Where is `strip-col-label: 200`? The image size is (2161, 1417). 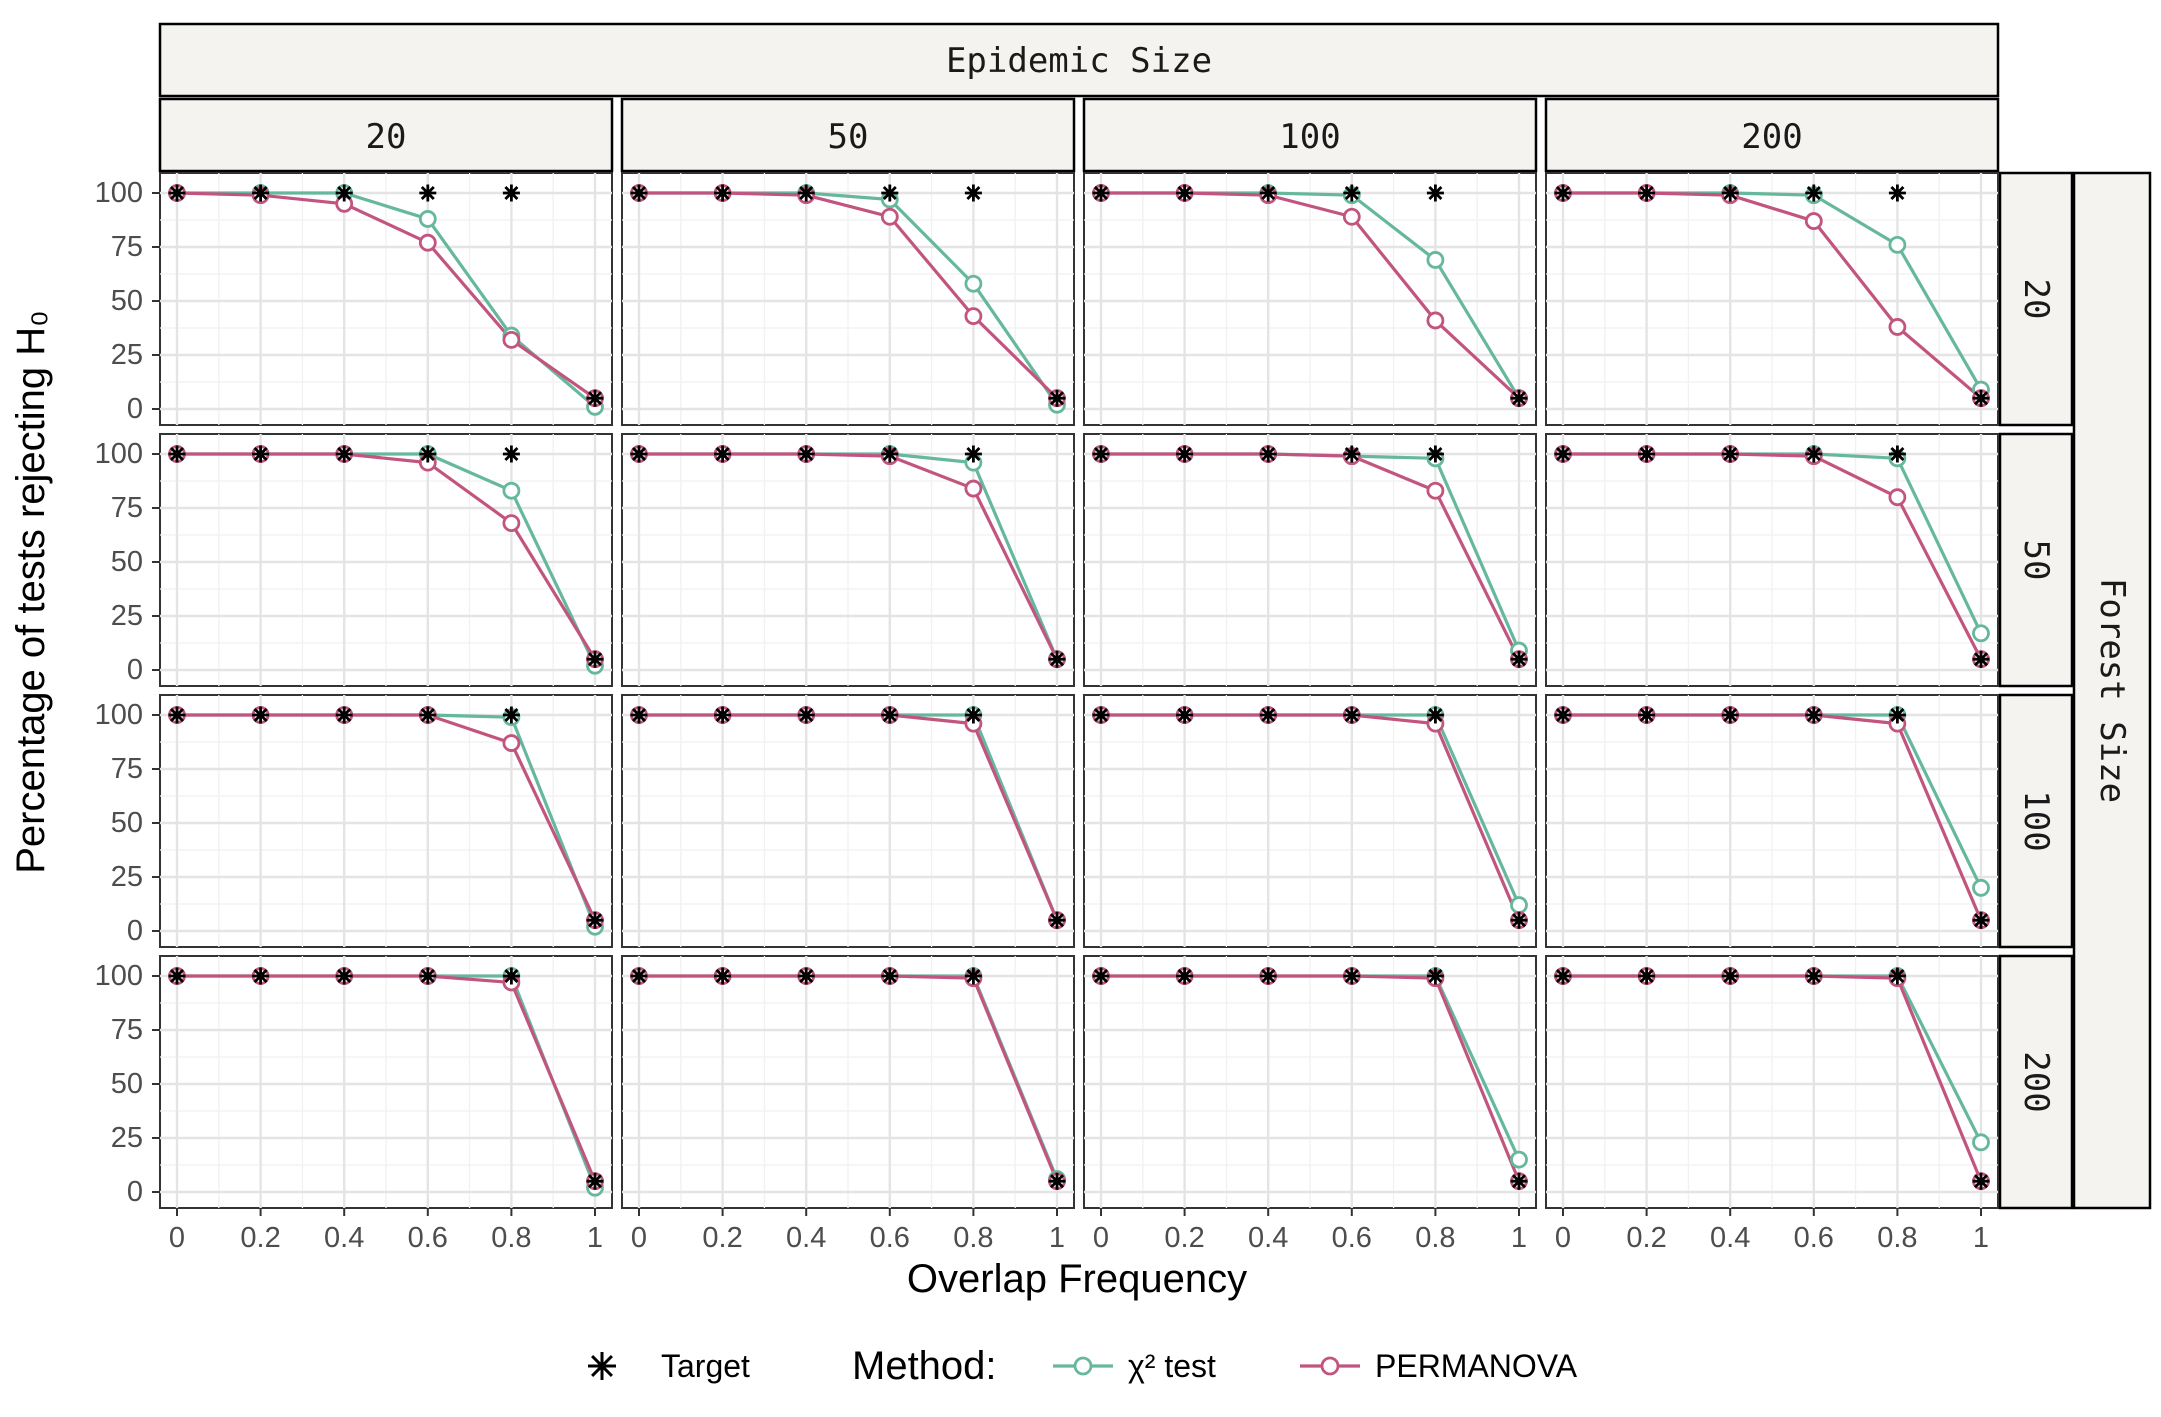 strip-col-label: 200 is located at coordinates (1771, 137).